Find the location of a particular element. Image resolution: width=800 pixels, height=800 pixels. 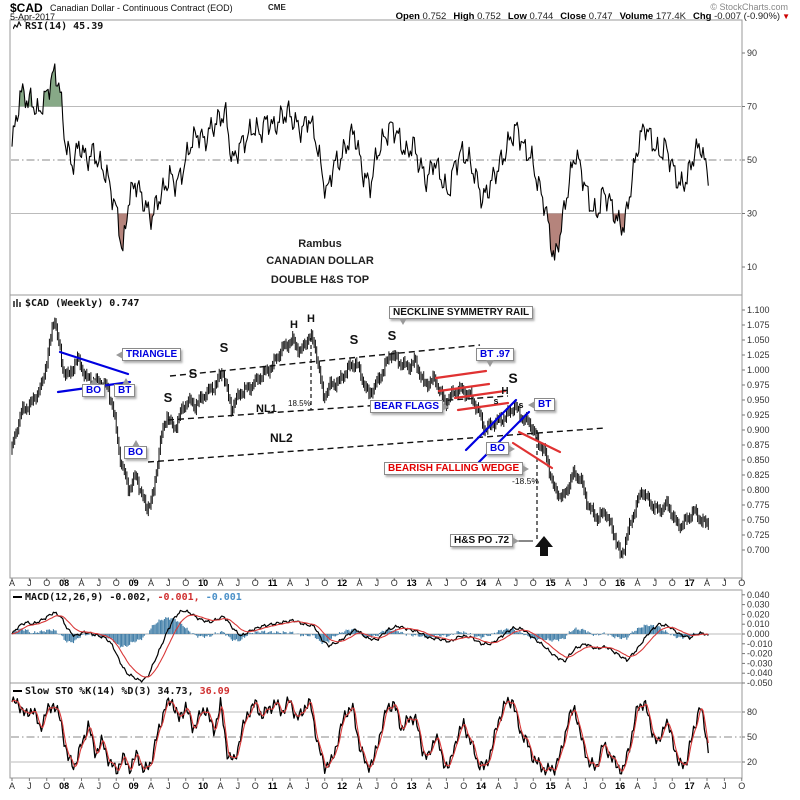

annotation-label: NL2 is located at coordinates (281, 438).